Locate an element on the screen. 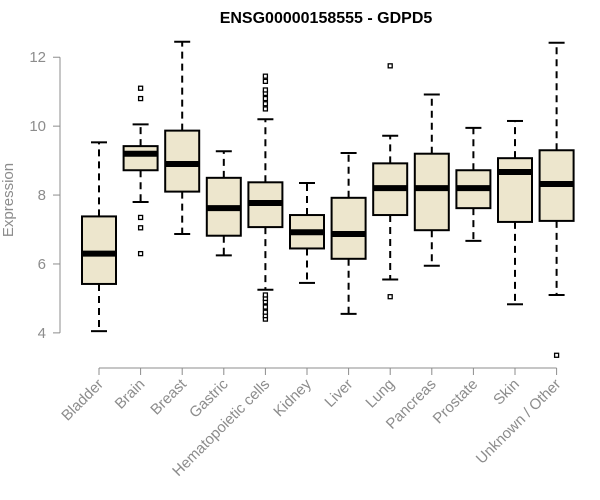 Image resolution: width=600 pixels, height=500 pixels. x-tick-label: Liver is located at coordinates (338, 393).